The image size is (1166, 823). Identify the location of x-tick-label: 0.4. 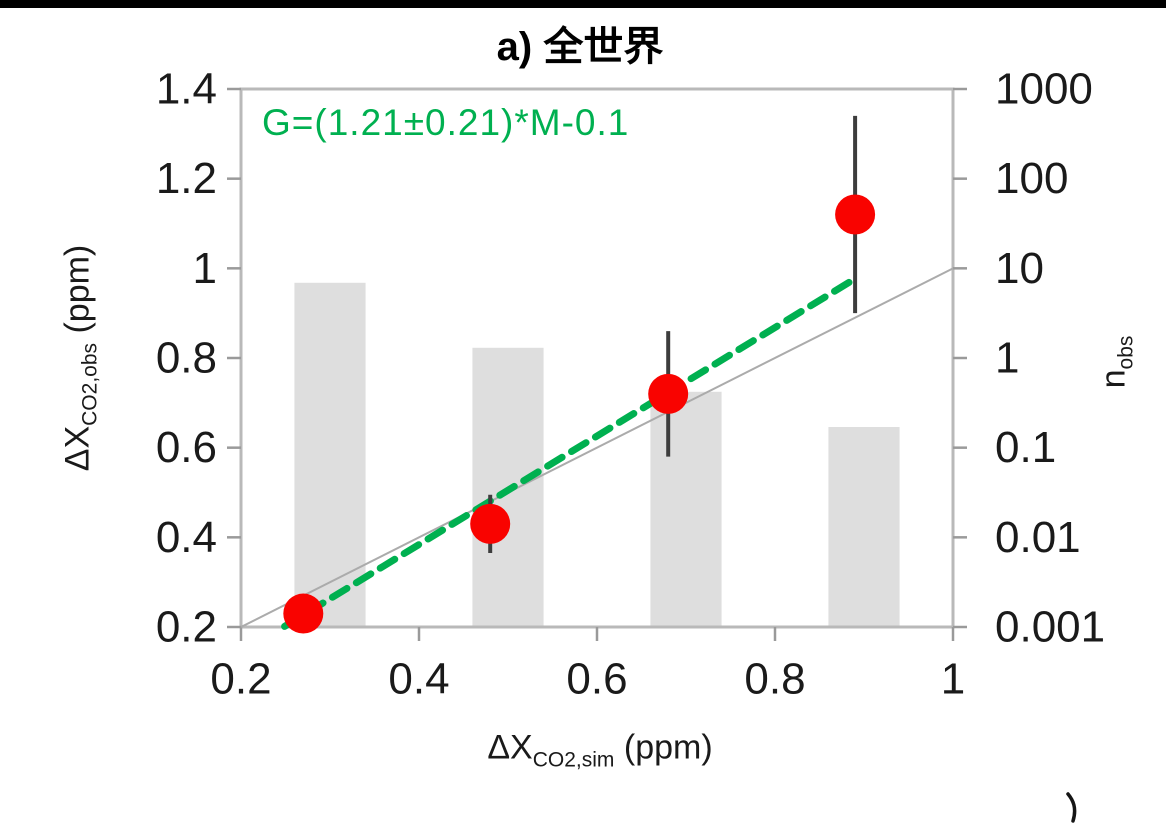
(418, 679).